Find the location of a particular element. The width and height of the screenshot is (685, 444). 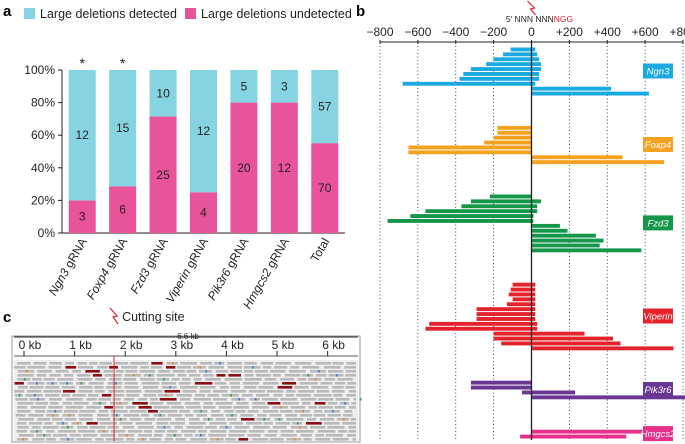

gene-label-box is located at coordinates (658, 144).